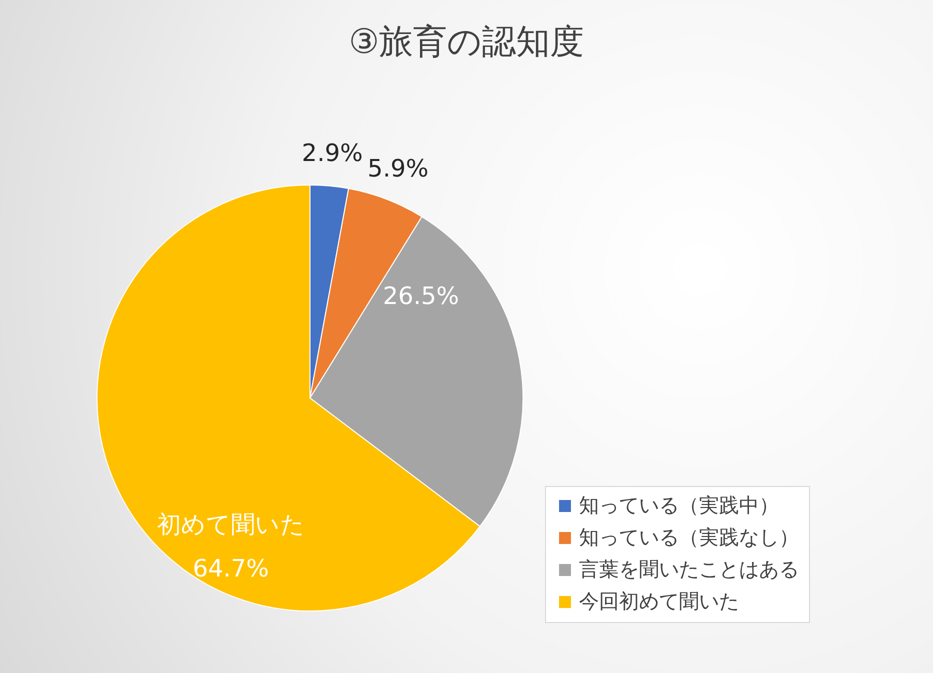 The width and height of the screenshot is (933, 673). Describe the element at coordinates (332, 153) in the screenshot. I see `data-label: 2.9%` at that location.